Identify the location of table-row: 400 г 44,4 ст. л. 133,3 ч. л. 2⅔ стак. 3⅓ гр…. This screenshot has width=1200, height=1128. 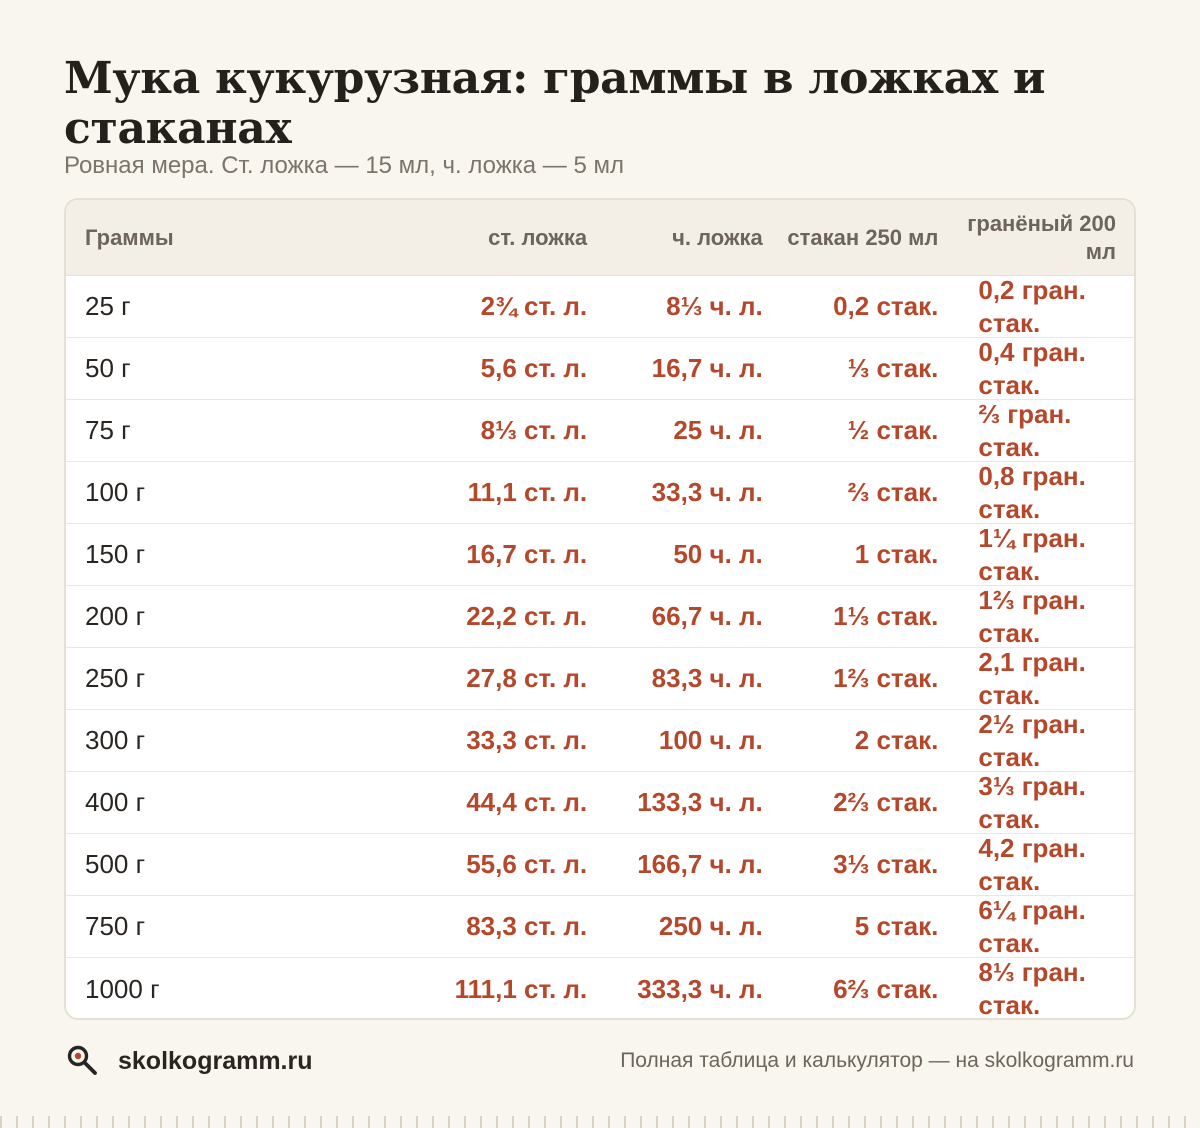
(600, 802).